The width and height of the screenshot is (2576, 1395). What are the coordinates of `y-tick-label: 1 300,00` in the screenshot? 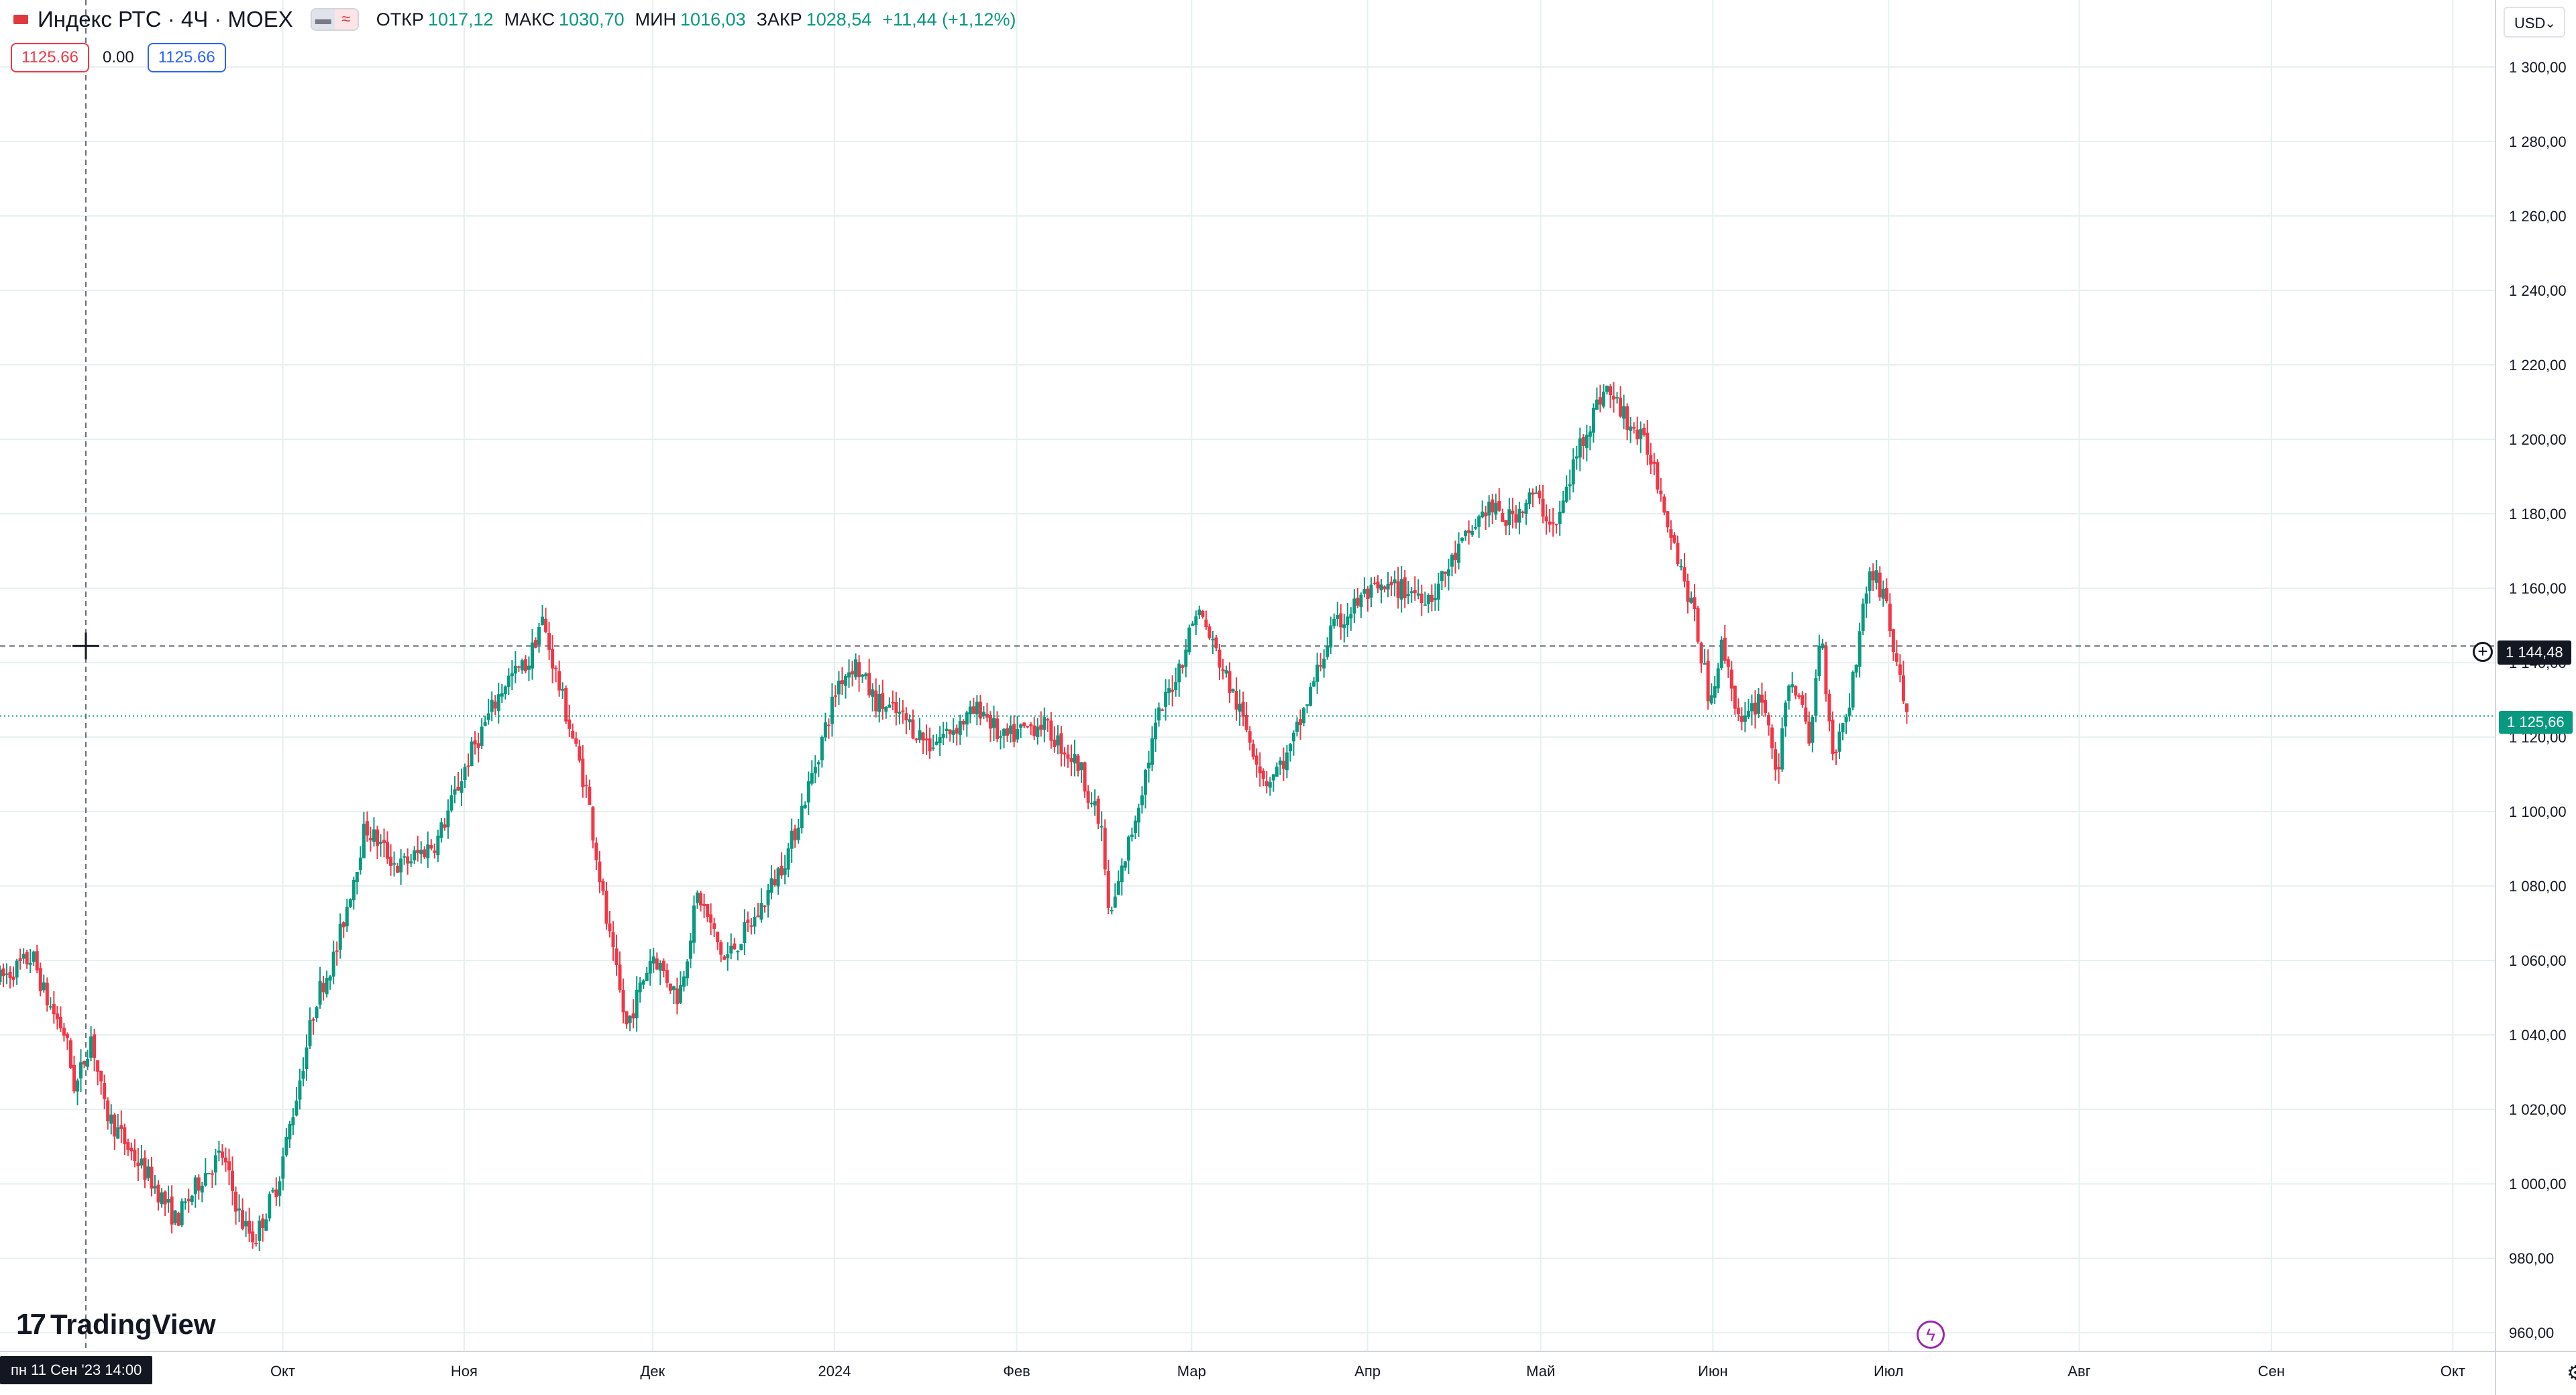 It's located at (2538, 67).